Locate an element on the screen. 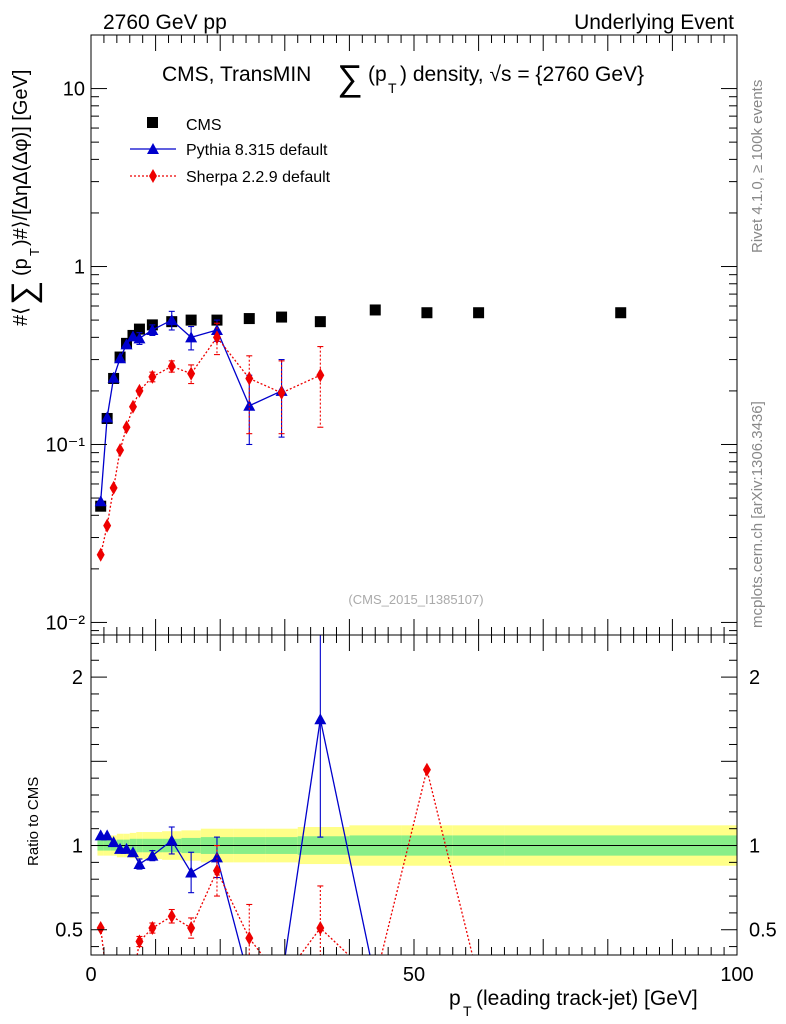  title-suffix: ) density, √s = {2760 GeV} is located at coordinates (522, 74).